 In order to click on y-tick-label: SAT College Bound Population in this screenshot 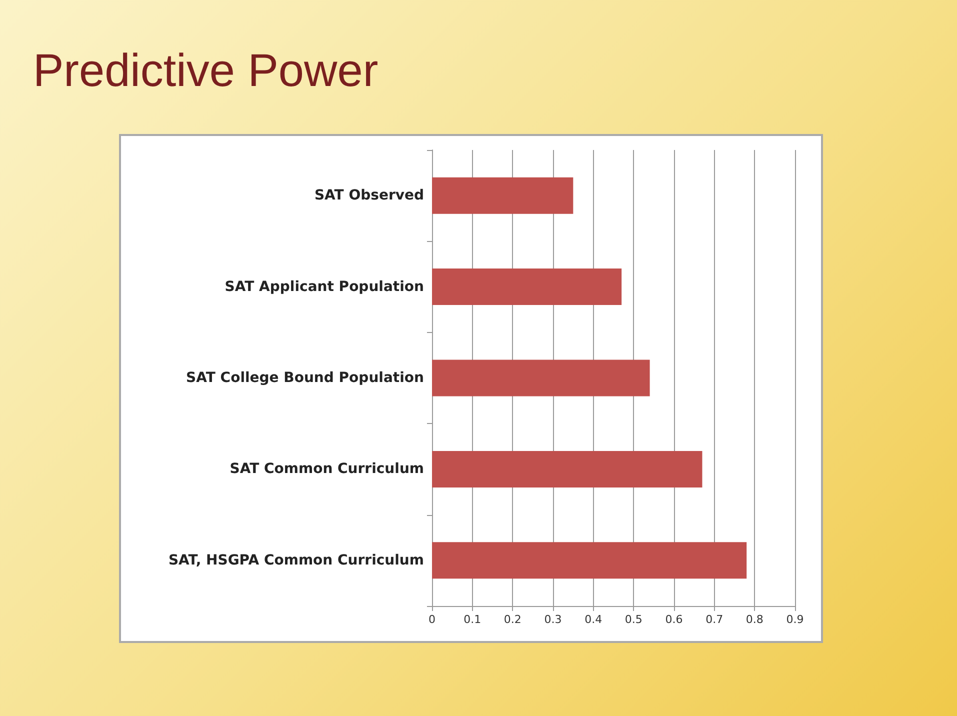, I will do `click(305, 378)`.